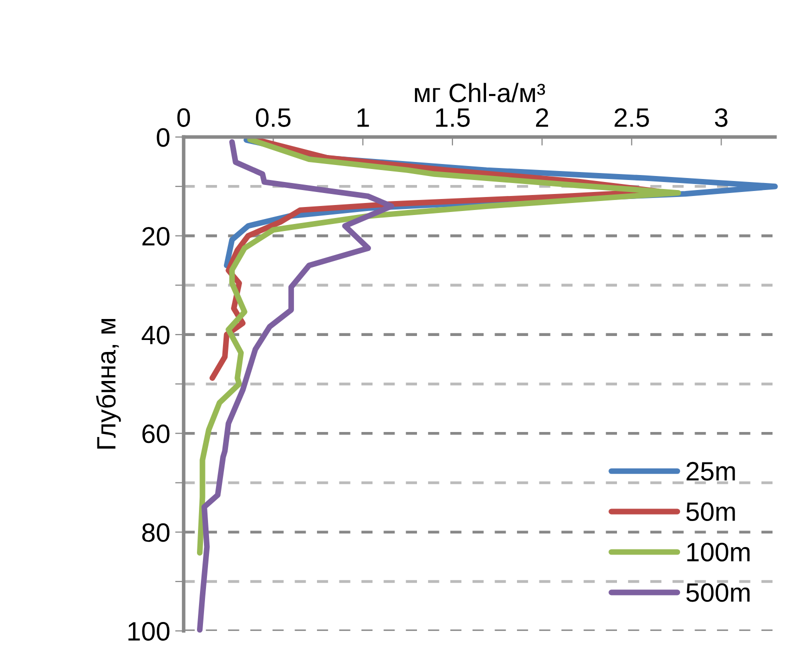 The image size is (809, 662). Describe the element at coordinates (718, 592) in the screenshot. I see `legend-label: 500m` at that location.